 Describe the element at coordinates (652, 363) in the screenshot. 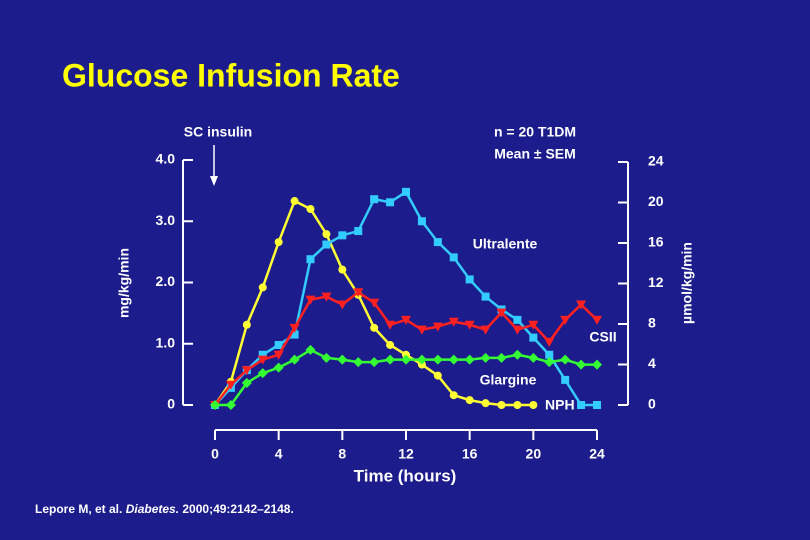

I see `y2-tick-label: 4` at that location.